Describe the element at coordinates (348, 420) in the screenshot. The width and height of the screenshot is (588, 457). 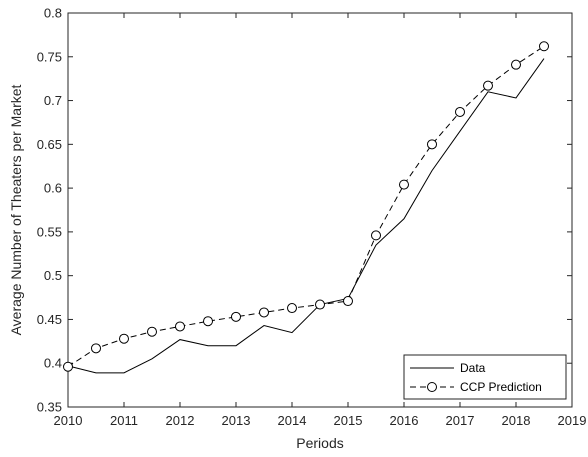
I see `x-tick-label: 2015` at that location.